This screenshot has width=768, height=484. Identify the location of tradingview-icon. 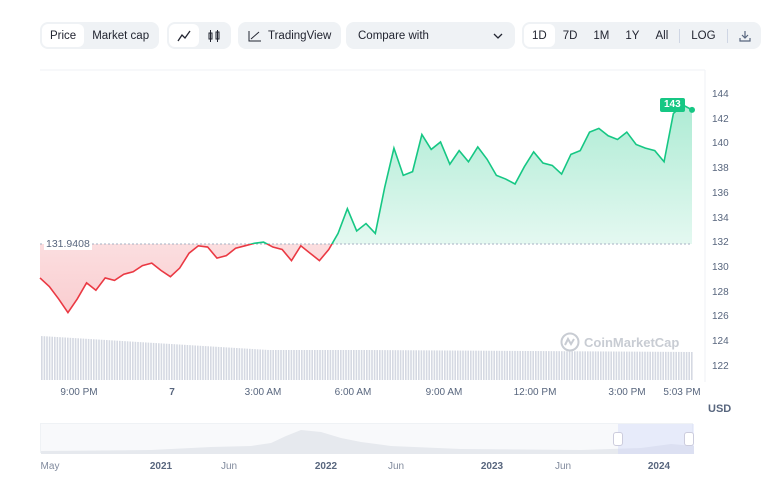
(254, 35).